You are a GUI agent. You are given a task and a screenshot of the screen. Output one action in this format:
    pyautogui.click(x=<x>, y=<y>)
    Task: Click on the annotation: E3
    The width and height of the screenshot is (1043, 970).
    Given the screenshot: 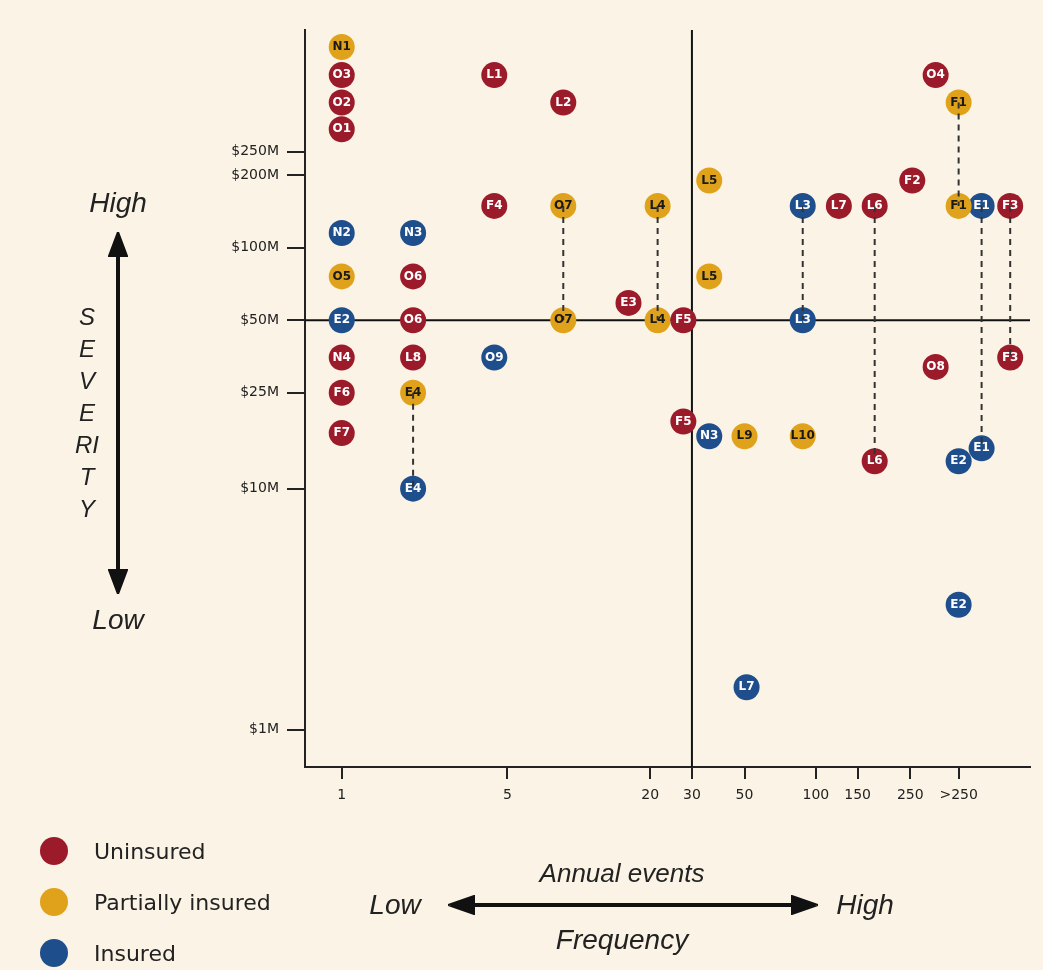 What is the action you would take?
    pyautogui.click(x=628, y=302)
    